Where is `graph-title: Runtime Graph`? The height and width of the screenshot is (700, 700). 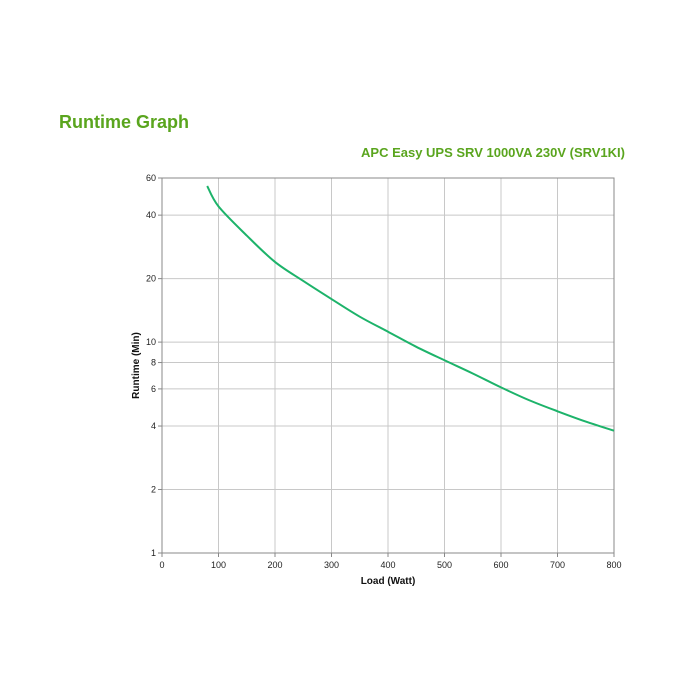
graph-title: Runtime Graph is located at coordinates (124, 122).